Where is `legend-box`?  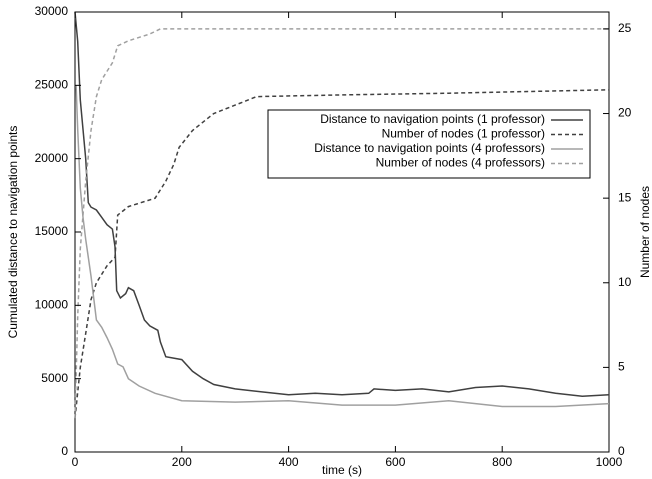
legend-box is located at coordinates (429, 144).